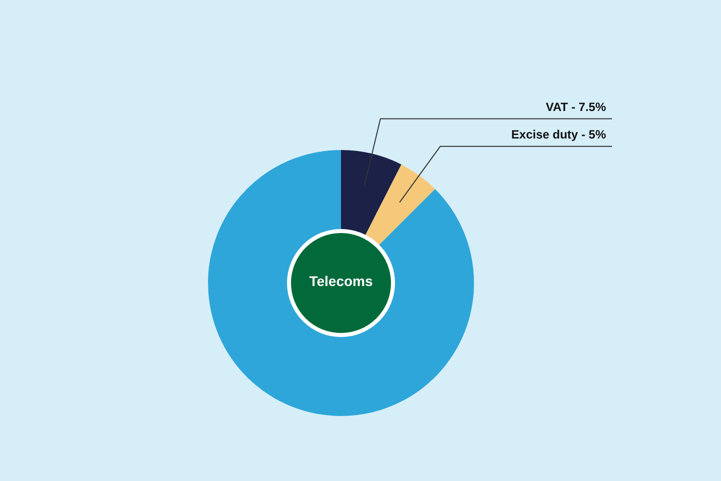  I want to click on slice-label: VAT - 7.5%, so click(576, 107).